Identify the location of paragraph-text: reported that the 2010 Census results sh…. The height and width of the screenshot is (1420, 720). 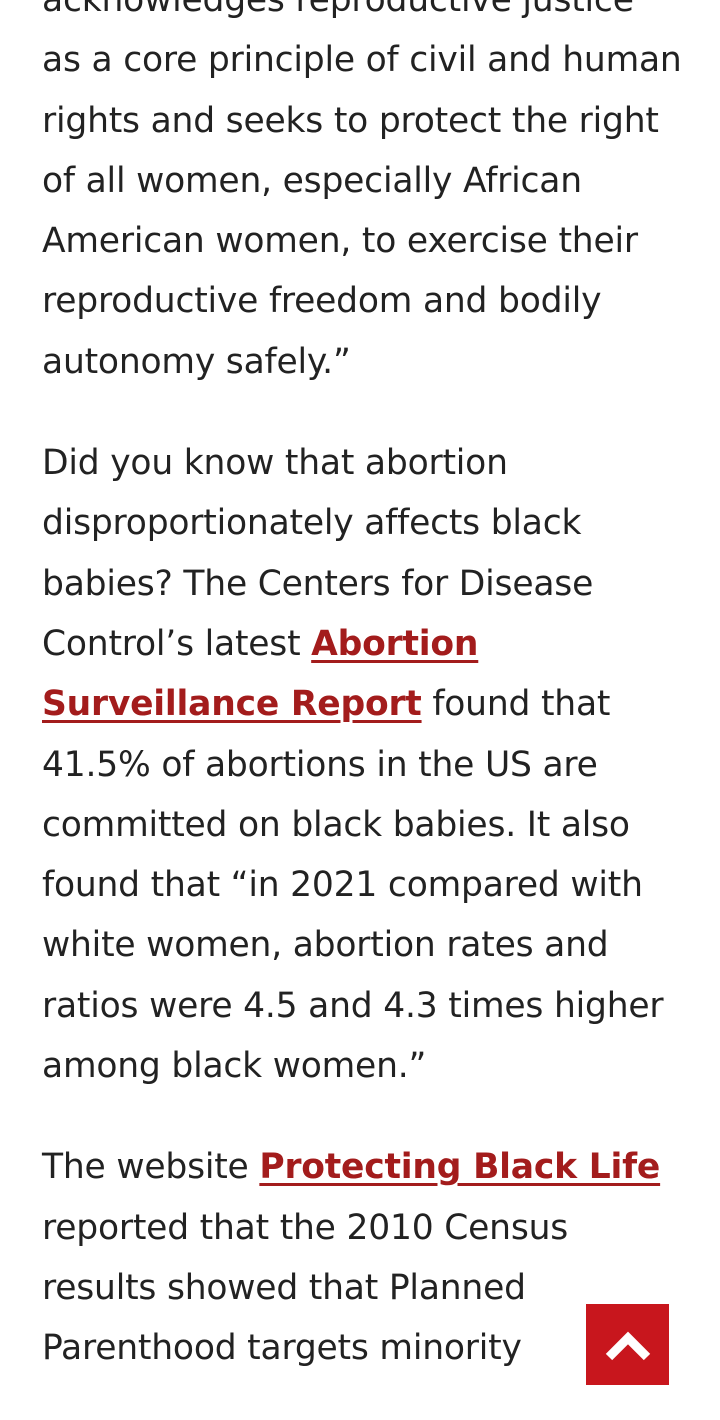
(305, 1288).